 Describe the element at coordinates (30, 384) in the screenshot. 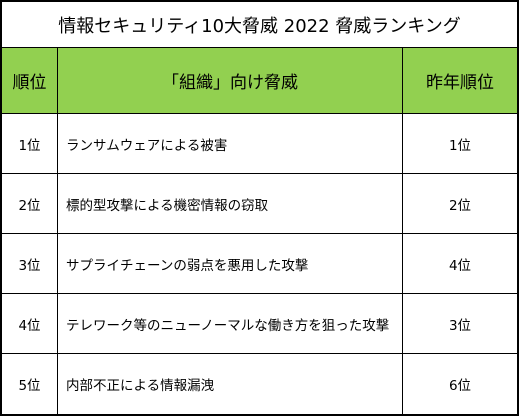

I see `rank-cell: 5位` at that location.